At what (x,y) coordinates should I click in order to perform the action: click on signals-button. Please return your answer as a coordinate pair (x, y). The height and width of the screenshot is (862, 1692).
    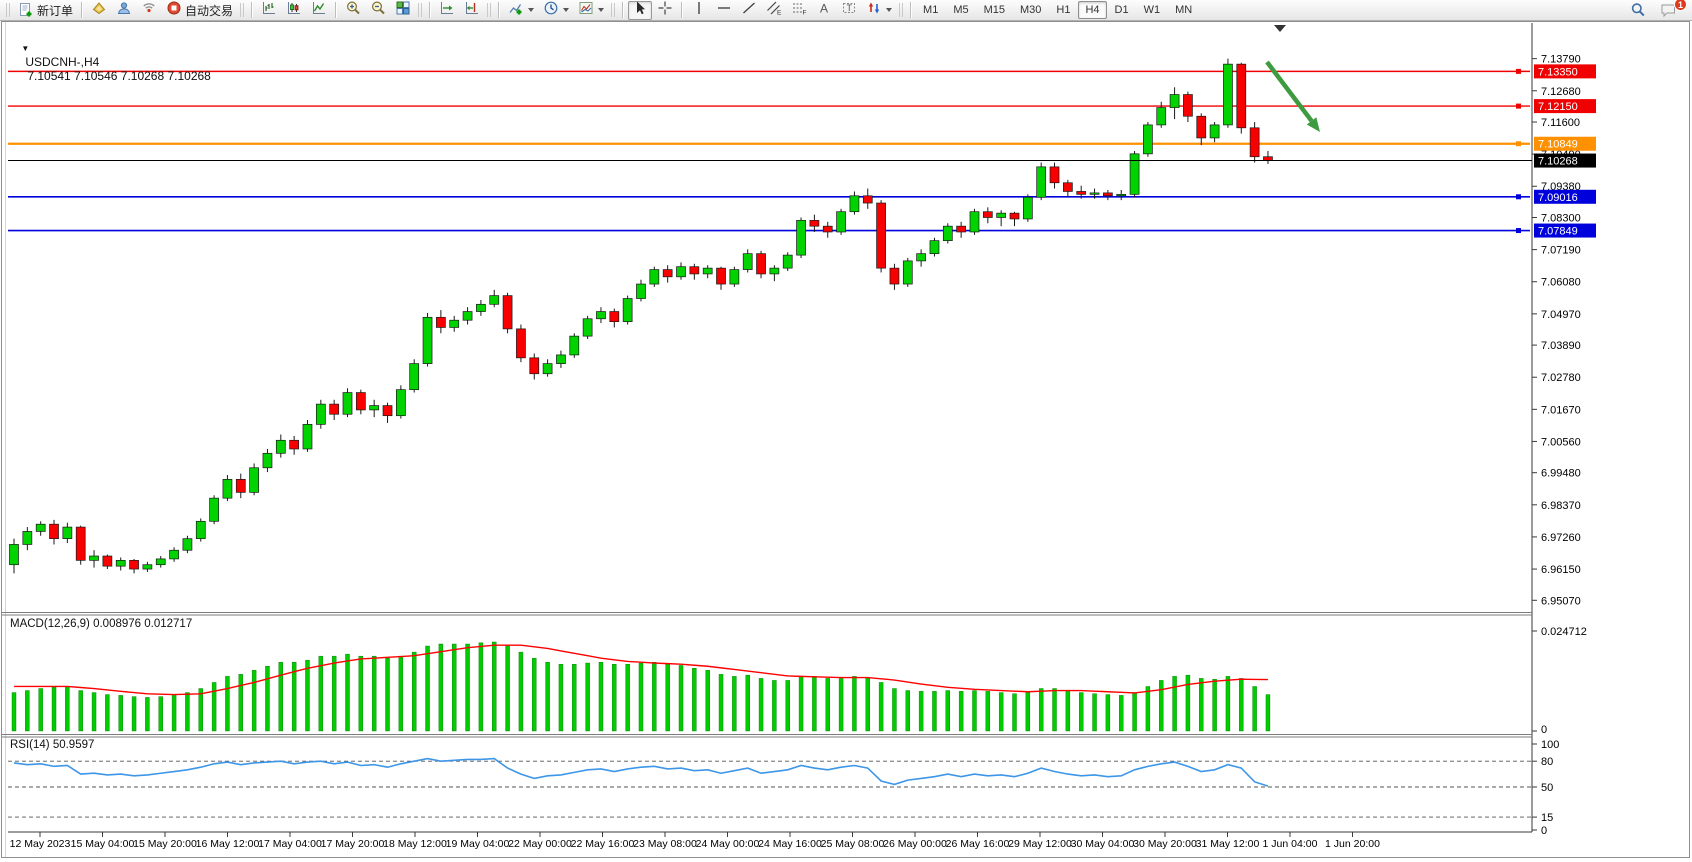
    Looking at the image, I should click on (149, 10).